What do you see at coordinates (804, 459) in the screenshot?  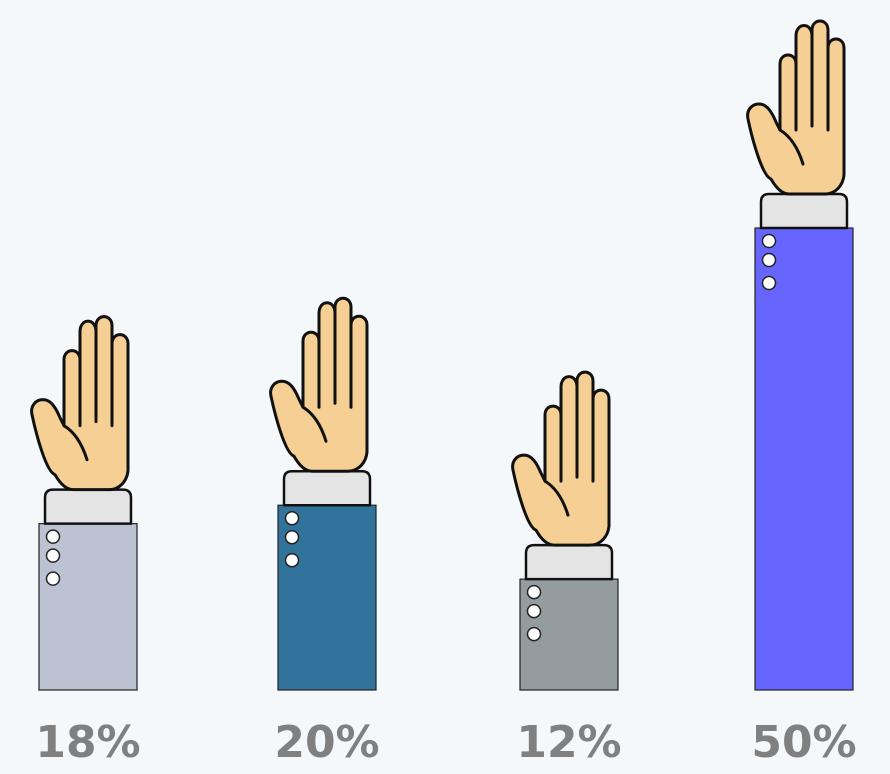 I see `sleeve-bar` at bounding box center [804, 459].